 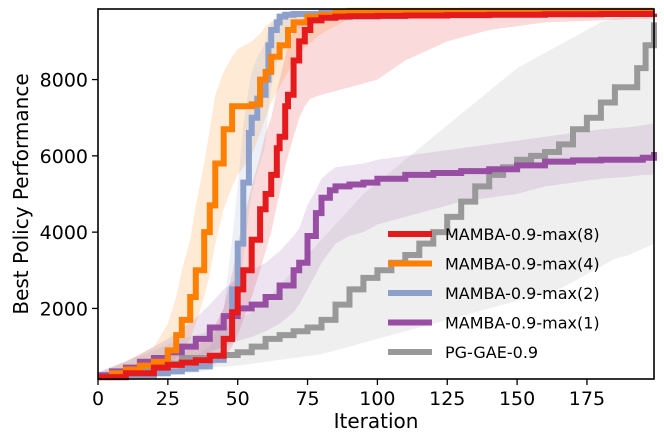 I want to click on legend-label-mamba-0-9-max-8: MAMBA-0.9-max(8), so click(x=522, y=234).